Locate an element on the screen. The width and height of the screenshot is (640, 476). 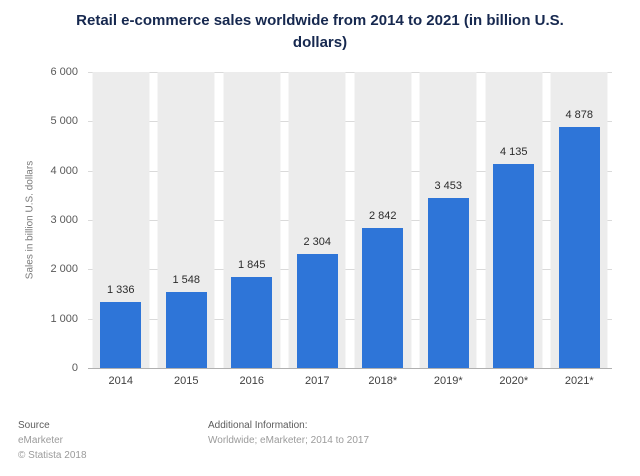
y-tick-label: 6 000 is located at coordinates (64, 72).